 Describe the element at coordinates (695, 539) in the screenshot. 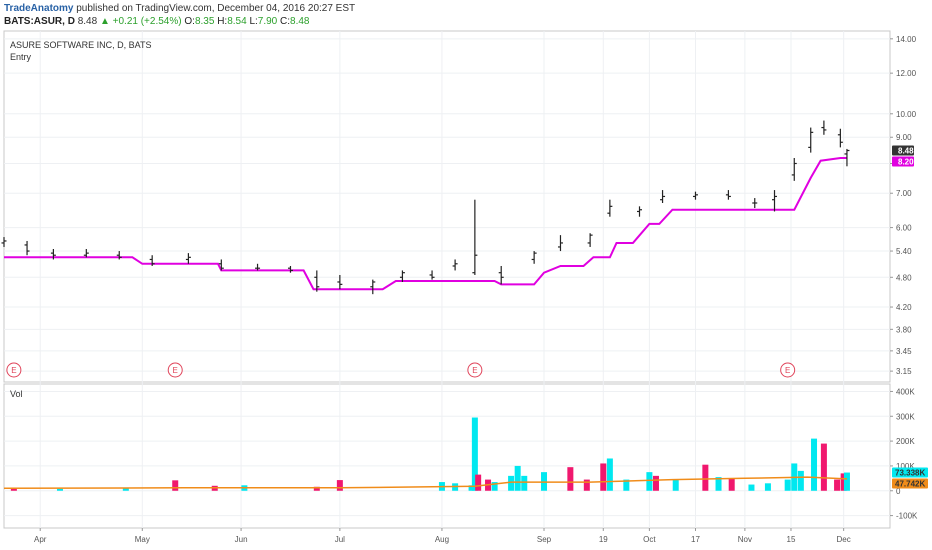

I see `time-tick-label: 17` at that location.